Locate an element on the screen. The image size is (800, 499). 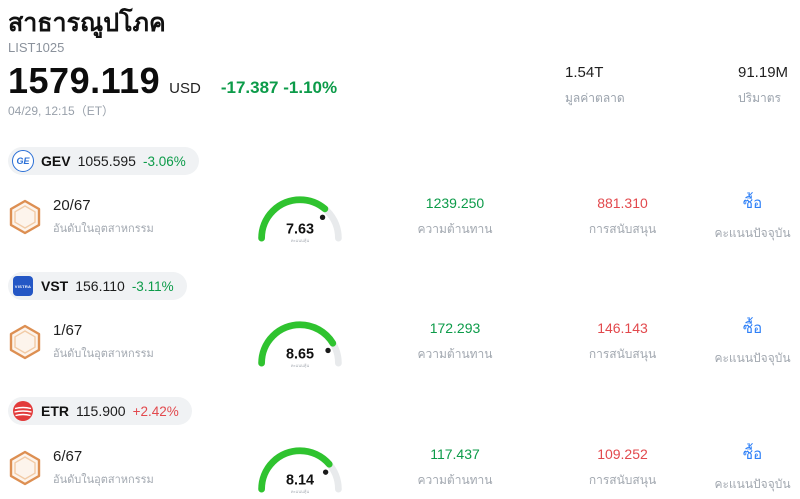
stock-price: 1055.595 is located at coordinates (106, 161).